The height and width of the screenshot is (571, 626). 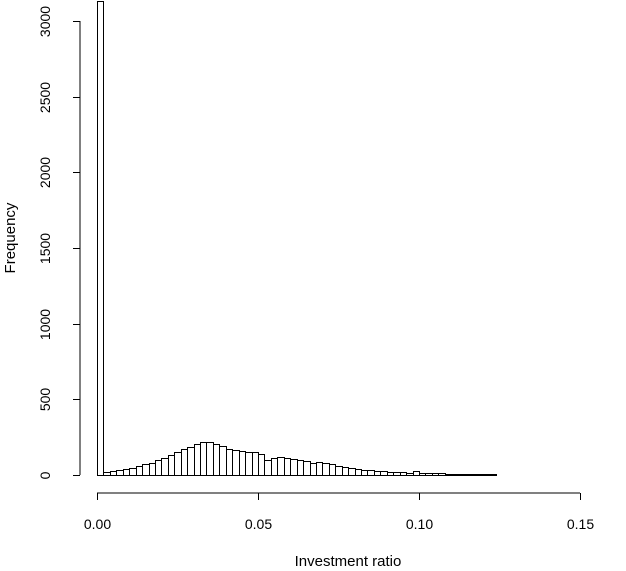 What do you see at coordinates (580, 524) in the screenshot?
I see `x-tick-label: 0.15` at bounding box center [580, 524].